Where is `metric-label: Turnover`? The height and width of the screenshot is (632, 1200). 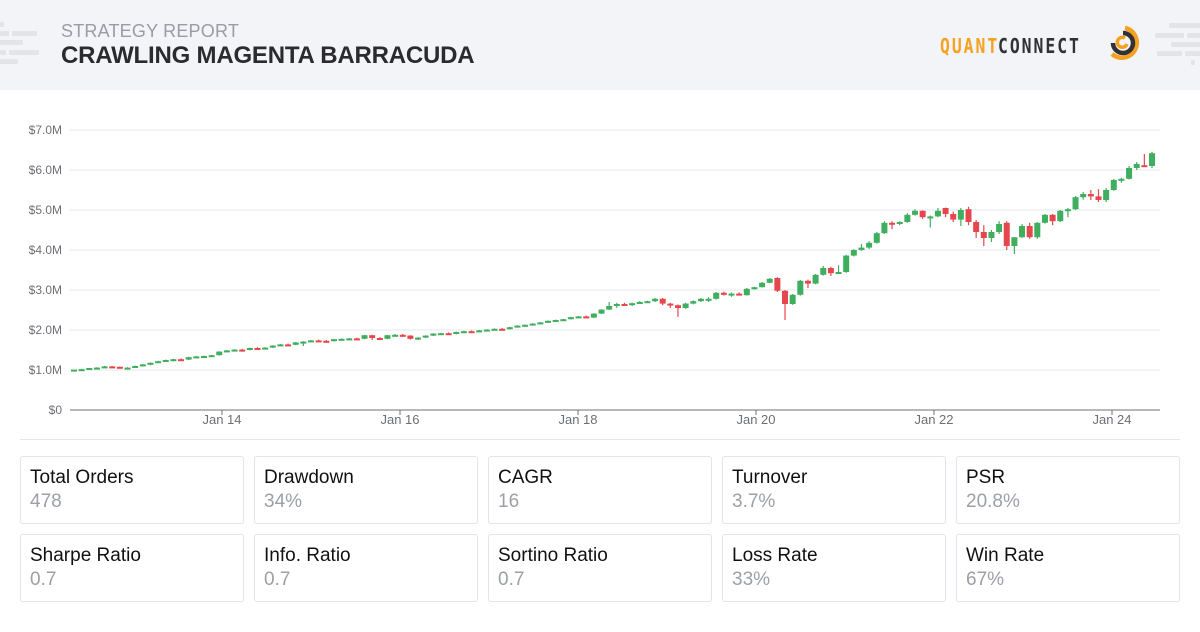 metric-label: Turnover is located at coordinates (770, 477).